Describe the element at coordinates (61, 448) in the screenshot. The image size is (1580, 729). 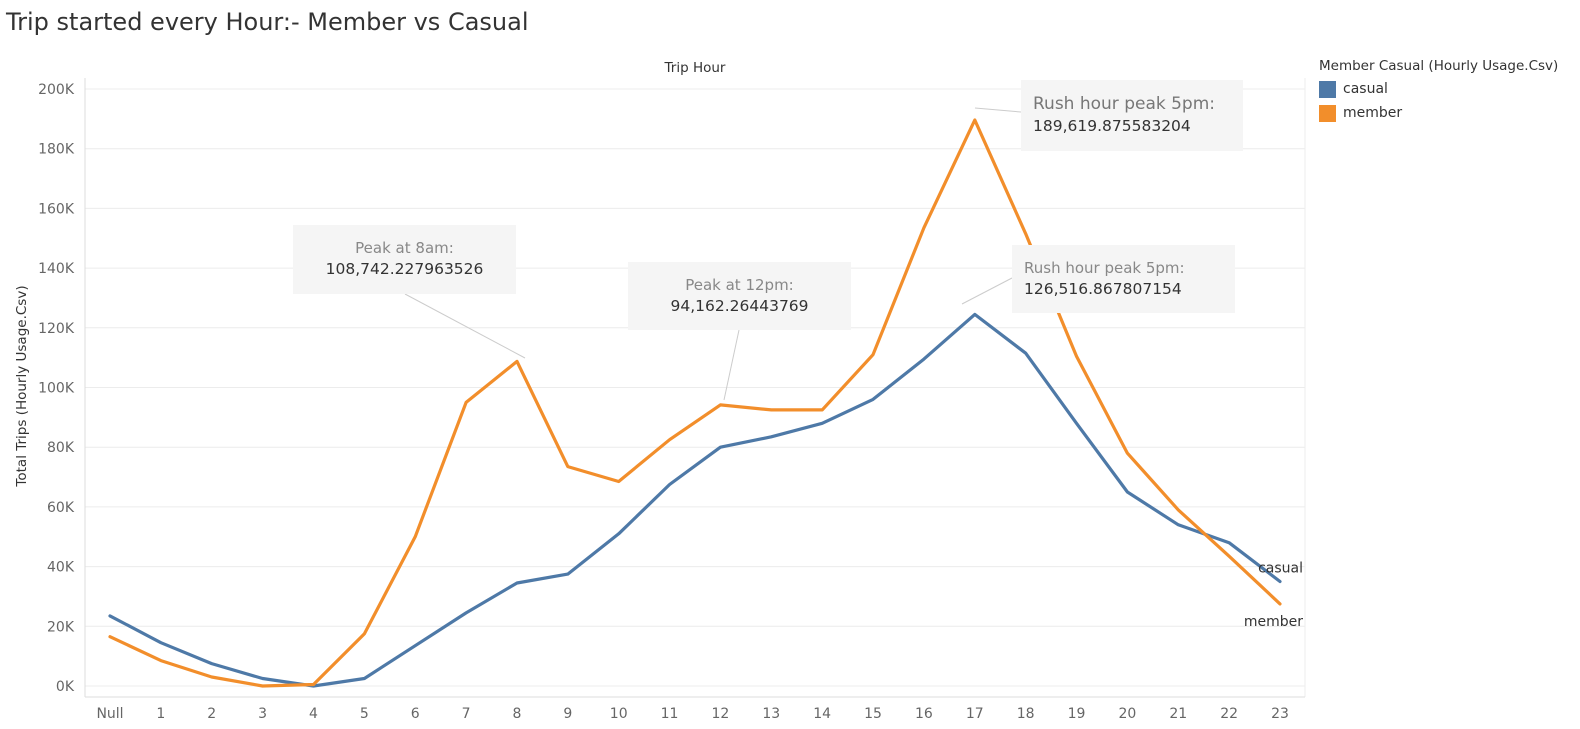
I see `y-tick-label: 80K` at that location.